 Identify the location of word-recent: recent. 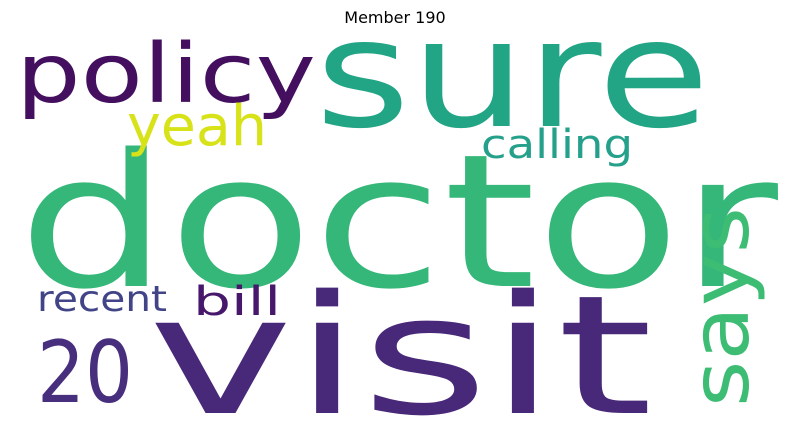
(102, 299).